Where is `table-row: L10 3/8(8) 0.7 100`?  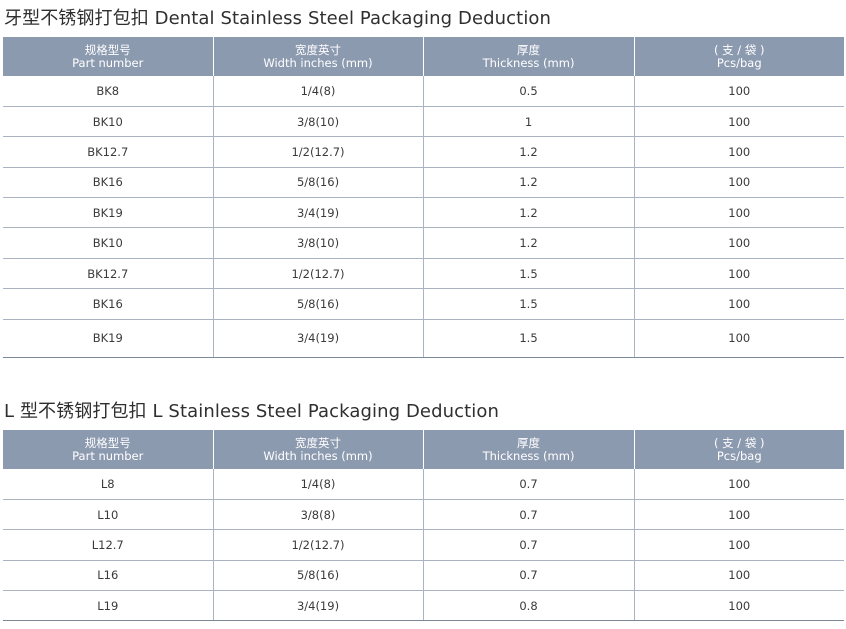 table-row: L10 3/8(8) 0.7 100 is located at coordinates (423, 515).